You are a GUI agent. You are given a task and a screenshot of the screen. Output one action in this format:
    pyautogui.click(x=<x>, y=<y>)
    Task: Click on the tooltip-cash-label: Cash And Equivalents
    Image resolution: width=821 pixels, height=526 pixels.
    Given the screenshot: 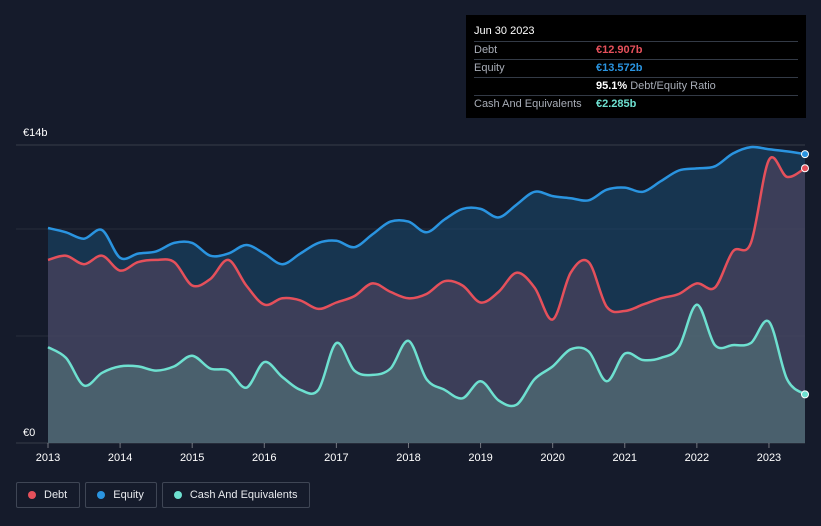 What is the action you would take?
    pyautogui.click(x=528, y=104)
    